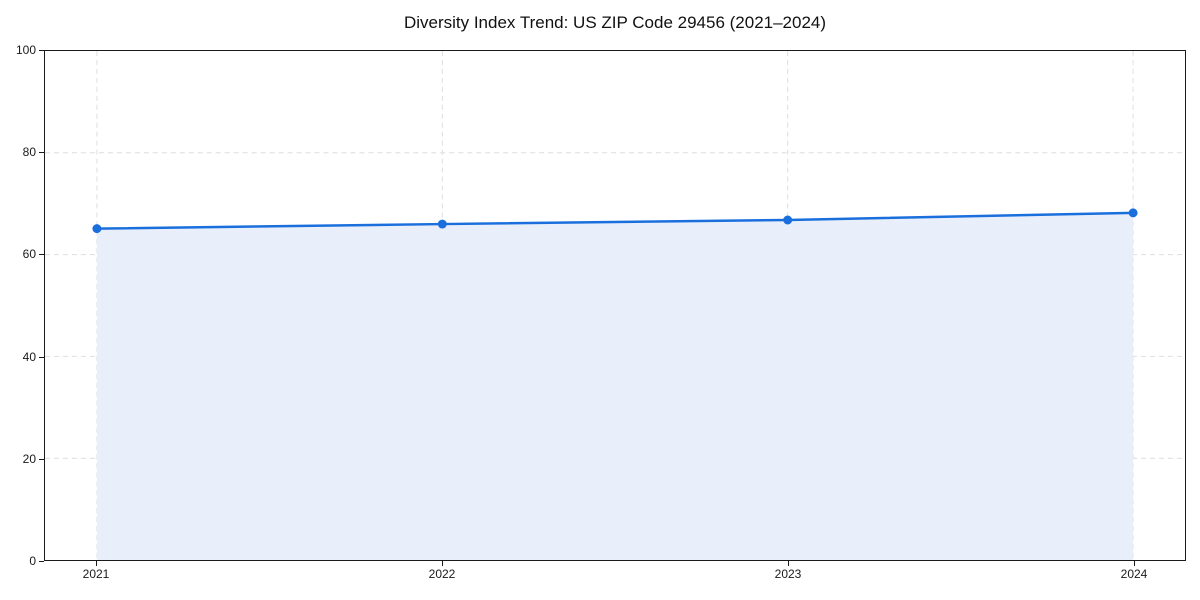 The image size is (1200, 600). Describe the element at coordinates (29, 458) in the screenshot. I see `y-tick-label-20: 20` at that location.